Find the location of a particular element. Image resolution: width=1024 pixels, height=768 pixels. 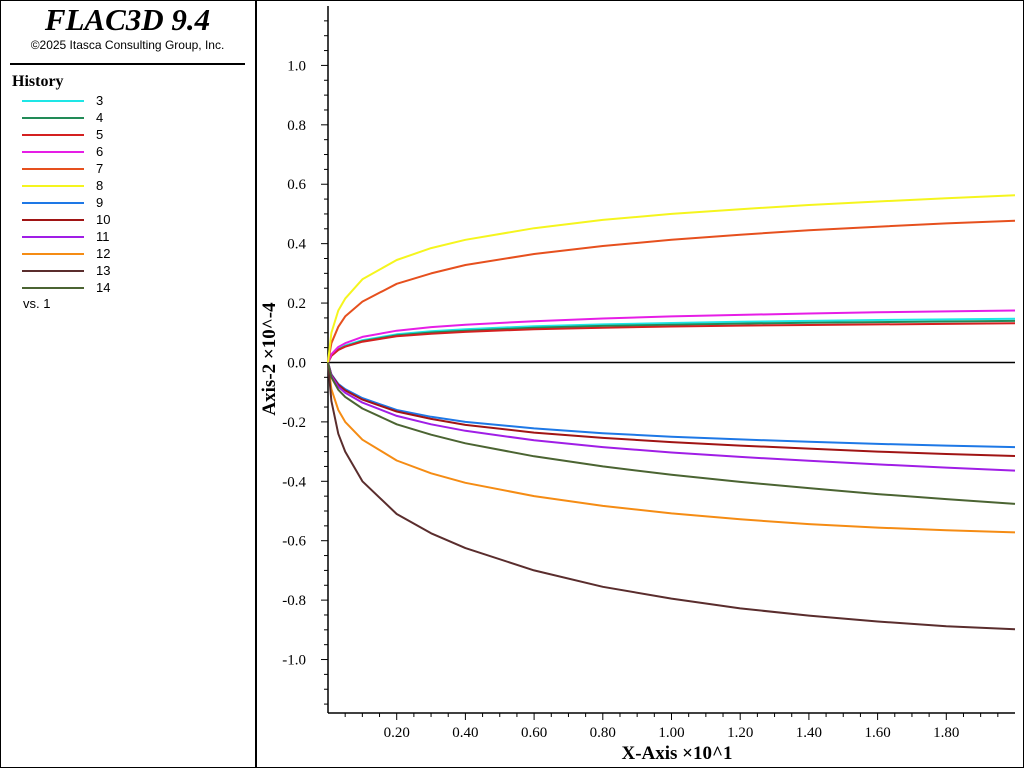

y-axis-title: Axis-2 ×10^-4 is located at coordinates (269, 359).